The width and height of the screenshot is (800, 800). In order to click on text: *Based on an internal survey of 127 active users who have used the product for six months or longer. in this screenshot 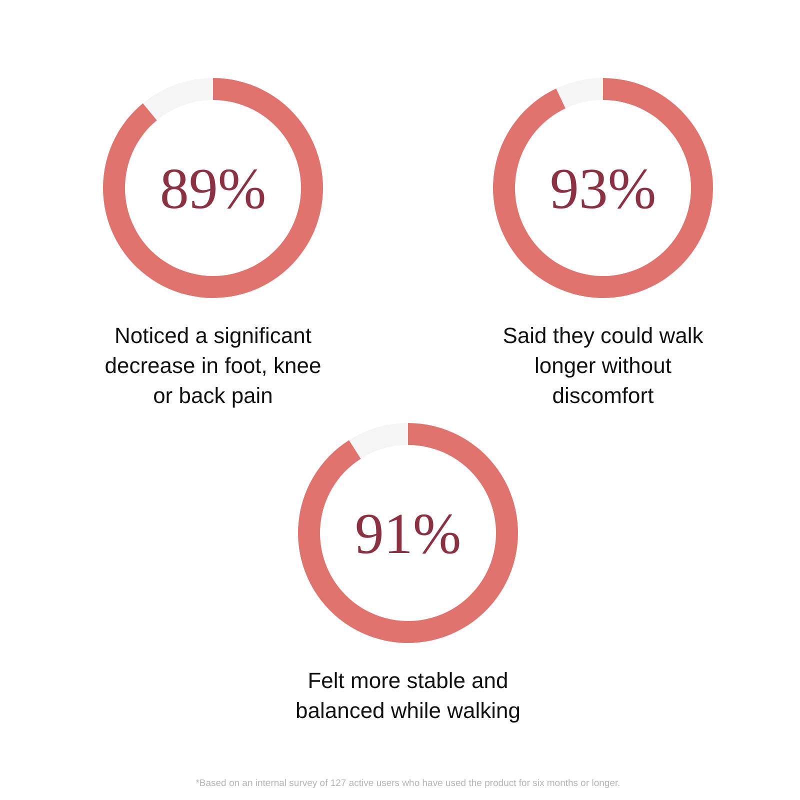, I will do `click(408, 783)`.